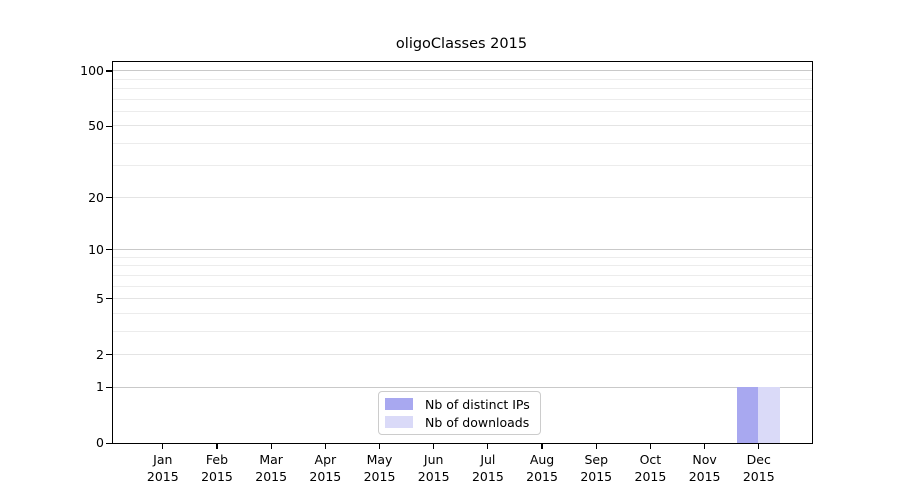 This screenshot has width=900, height=500. What do you see at coordinates (96, 126) in the screenshot?
I see `y-tick-label-50: 50` at bounding box center [96, 126].